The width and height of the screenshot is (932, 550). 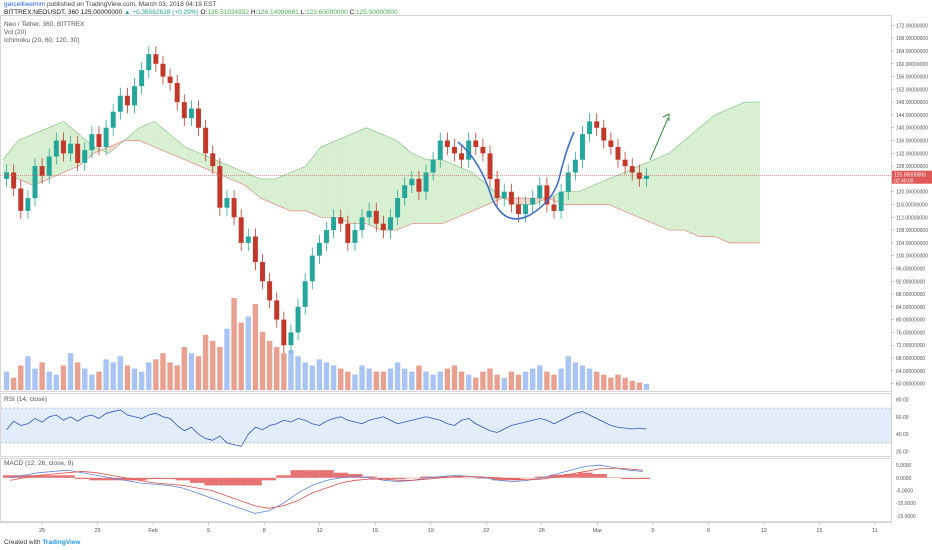 What do you see at coordinates (377, 12) in the screenshot?
I see `close-value: 125.00000000` at bounding box center [377, 12].